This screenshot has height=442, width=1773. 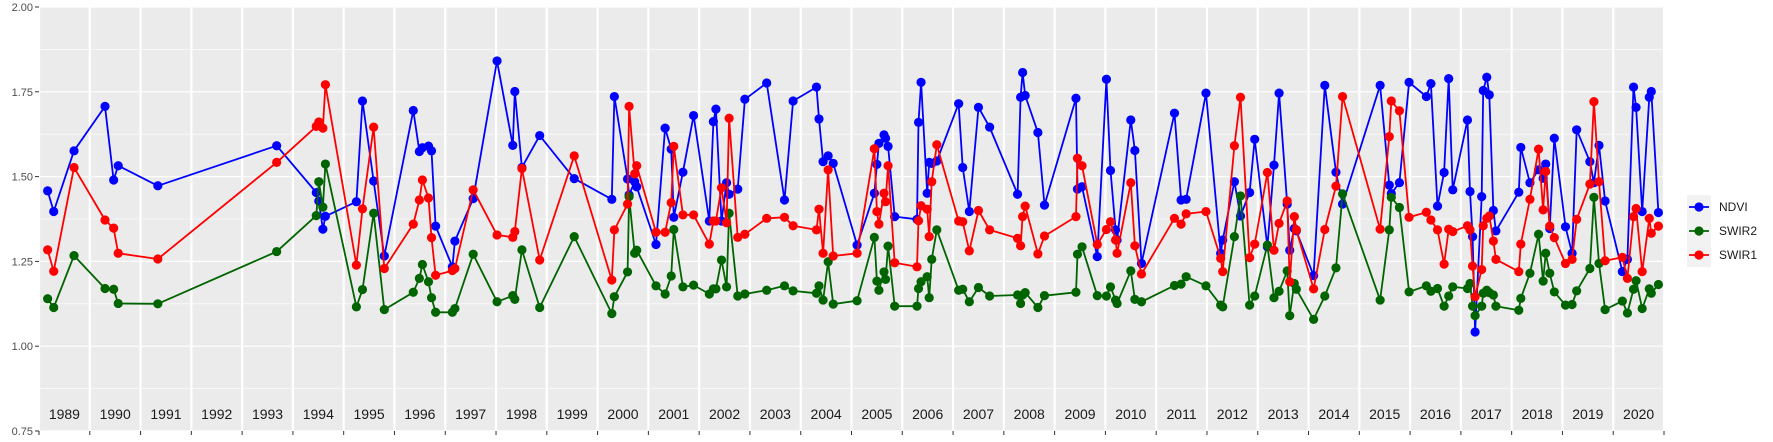 I want to click on y-tick-label: 1.75, so click(x=22, y=93).